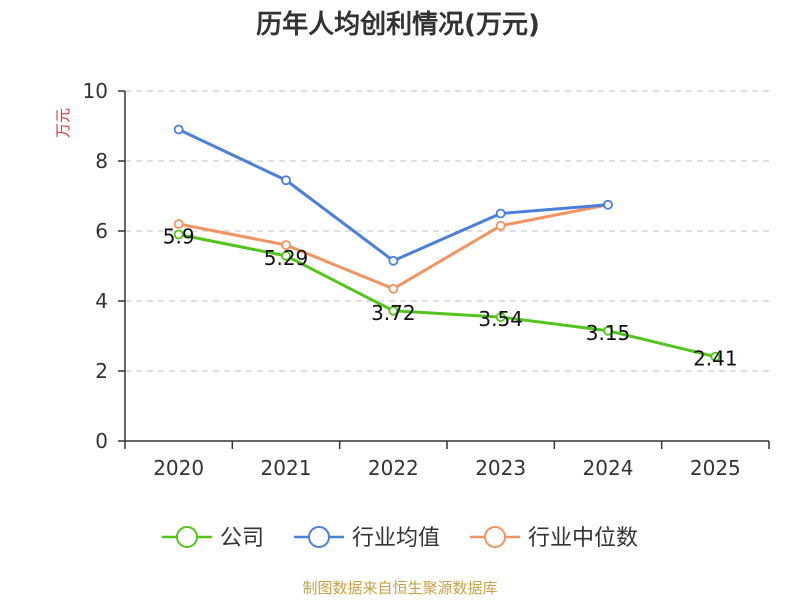 The height and width of the screenshot is (600, 800). I want to click on data-label: 3.15, so click(608, 333).